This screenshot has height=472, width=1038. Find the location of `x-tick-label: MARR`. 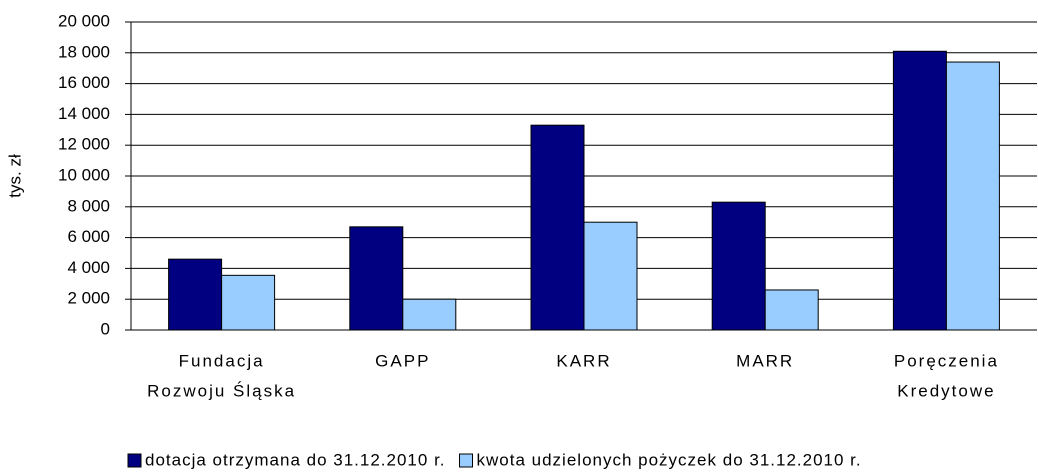

x-tick-label: MARR is located at coordinates (765, 360).